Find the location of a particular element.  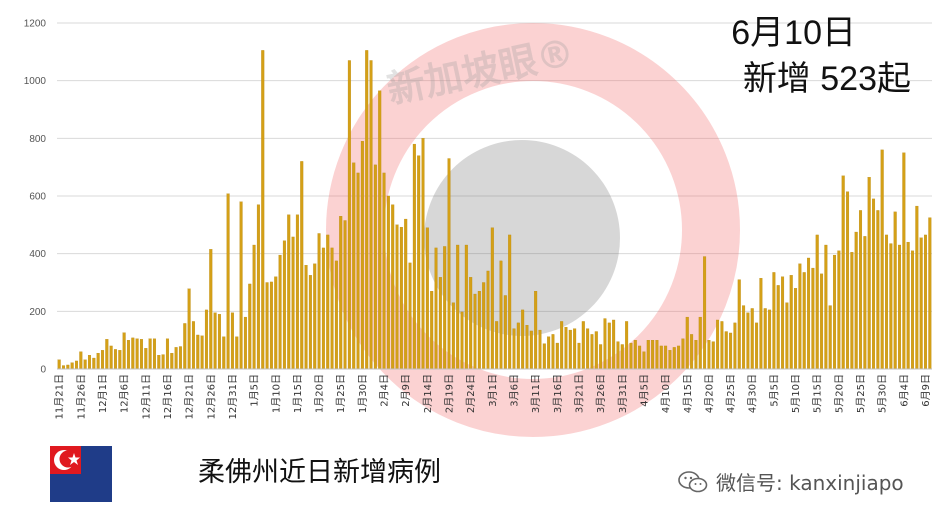

y-tick-label: 400 is located at coordinates (37, 254).